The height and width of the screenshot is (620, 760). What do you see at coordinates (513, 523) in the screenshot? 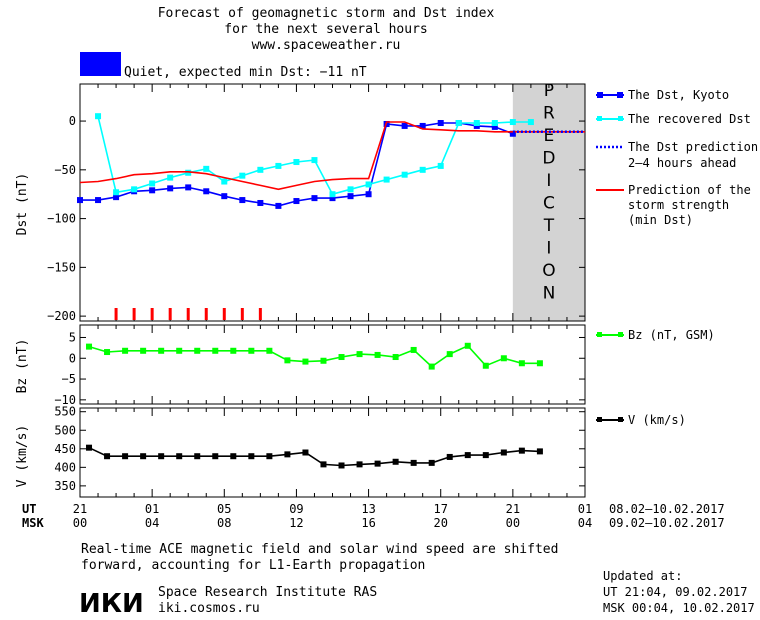
I see `msk-tick-label: 00` at bounding box center [513, 523].